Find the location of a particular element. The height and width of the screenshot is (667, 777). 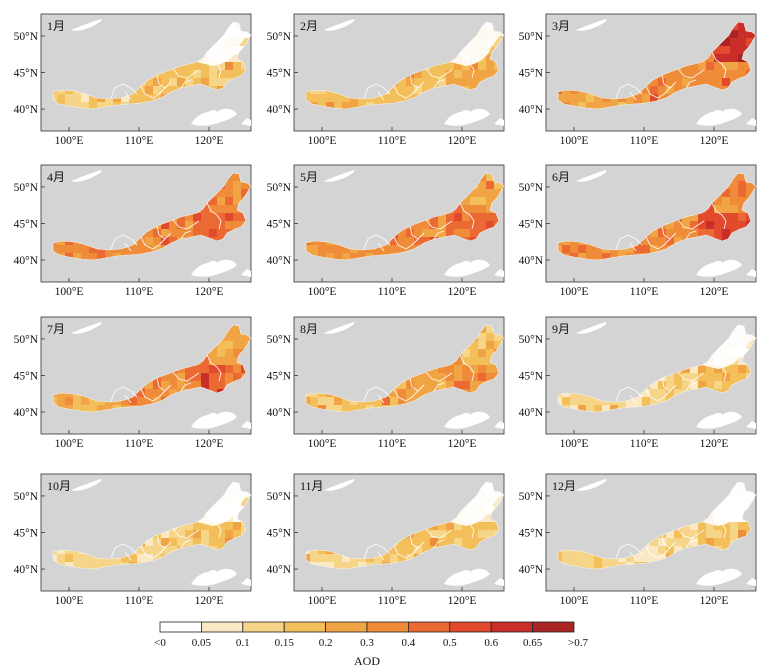

month-label: 1月 is located at coordinates (56, 26).